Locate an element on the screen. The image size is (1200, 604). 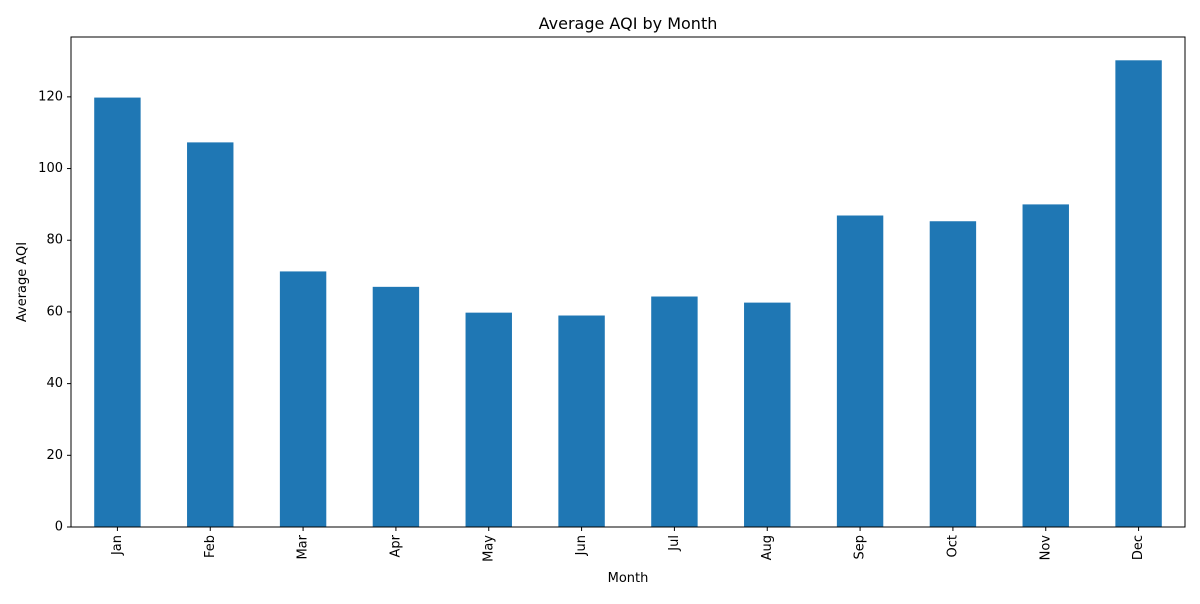
x-axis-ticks: Jan Feb Mar Apr May Jun Jul Aug Sep Oct Nov Dec is located at coordinates (628, 544).